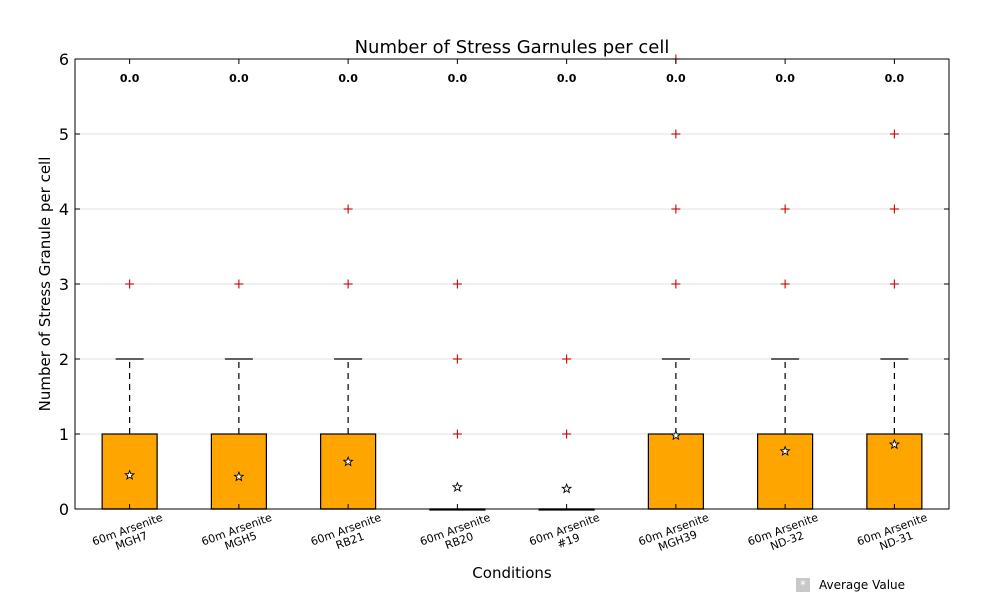  I want to click on chart-title: Number of Stress Garnules per cell, so click(512, 47).